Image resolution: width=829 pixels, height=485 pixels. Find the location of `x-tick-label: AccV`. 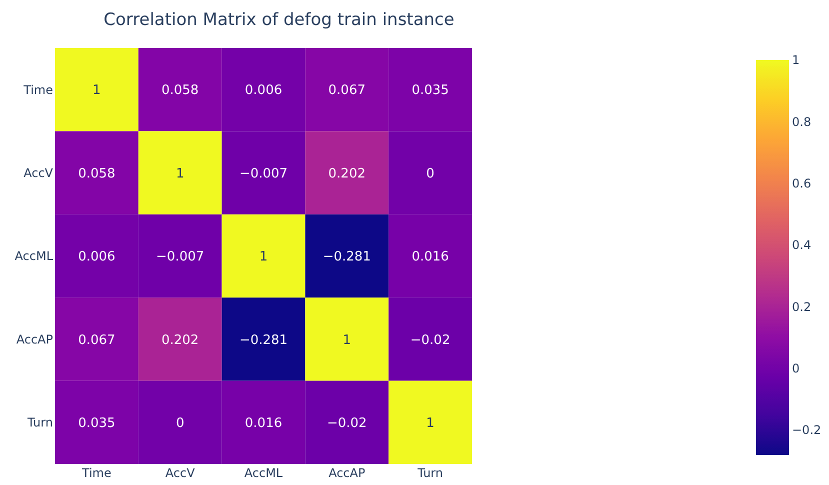

x-tick-label: AccV is located at coordinates (180, 473).